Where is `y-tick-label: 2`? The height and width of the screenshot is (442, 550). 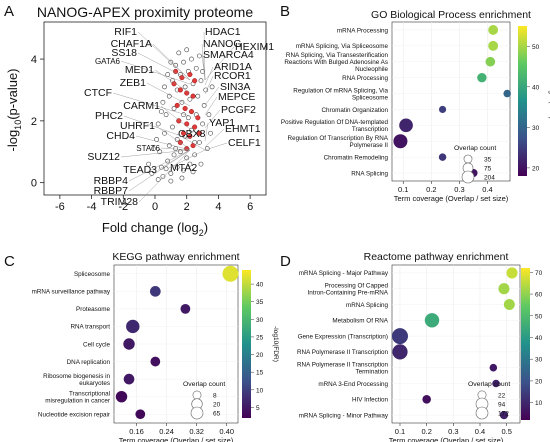 y-tick-label: 2 is located at coordinates (34, 122).